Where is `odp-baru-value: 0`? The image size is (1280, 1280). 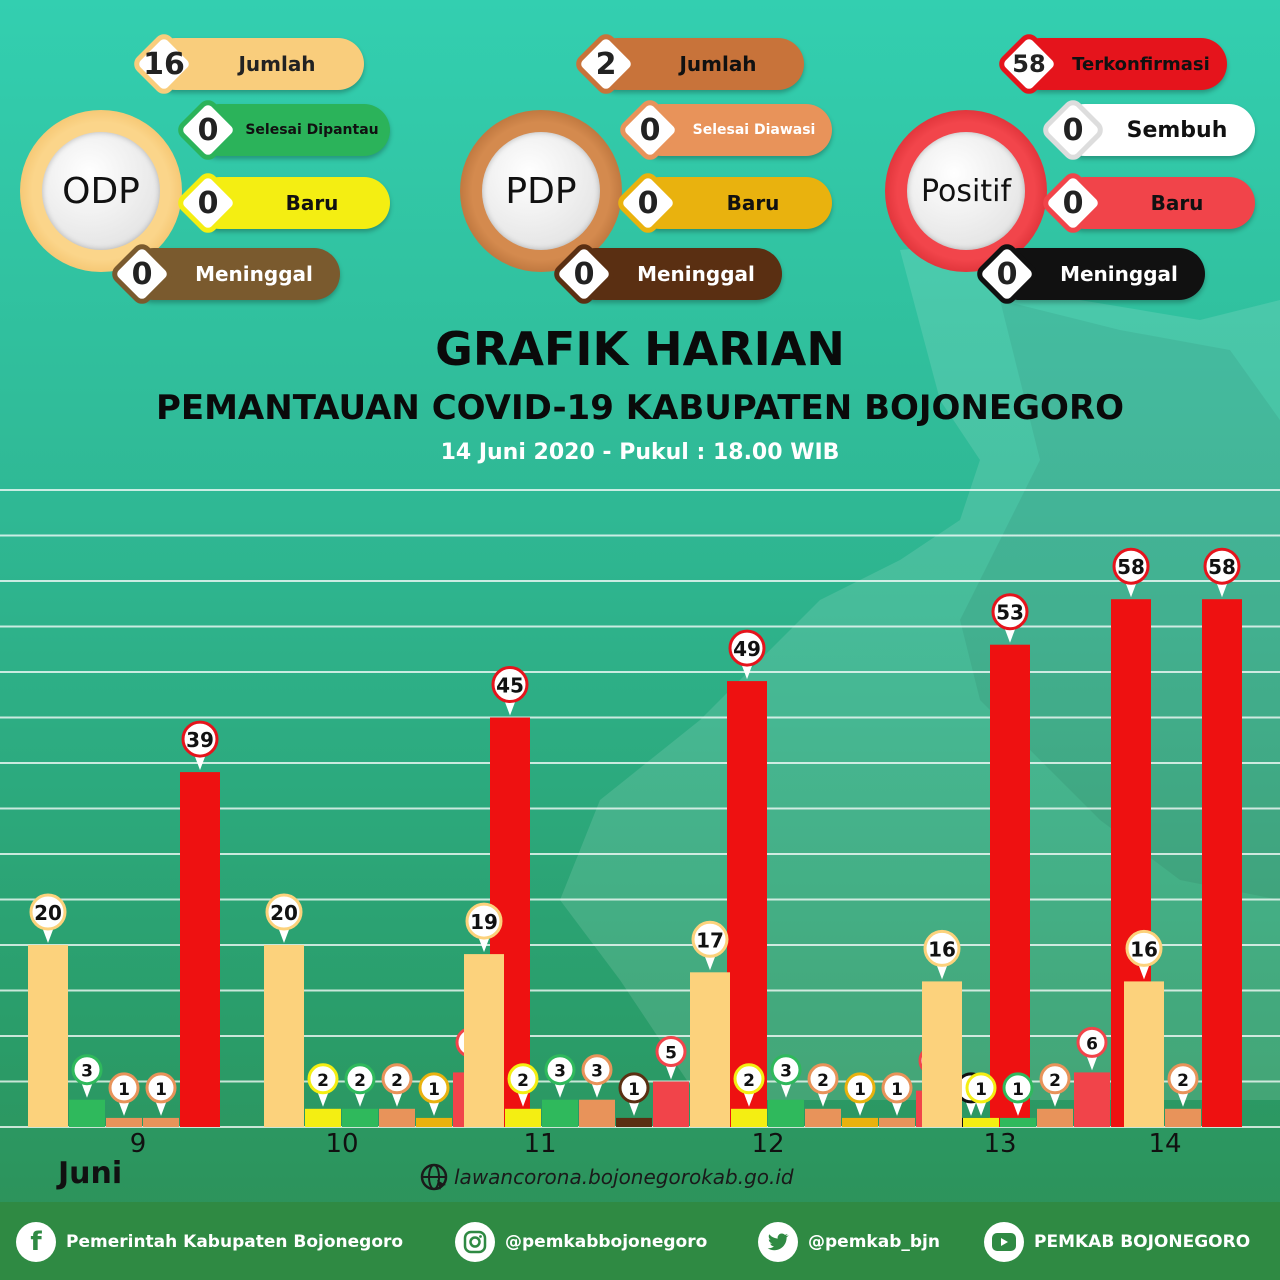 odp-baru-value: 0 is located at coordinates (208, 203).